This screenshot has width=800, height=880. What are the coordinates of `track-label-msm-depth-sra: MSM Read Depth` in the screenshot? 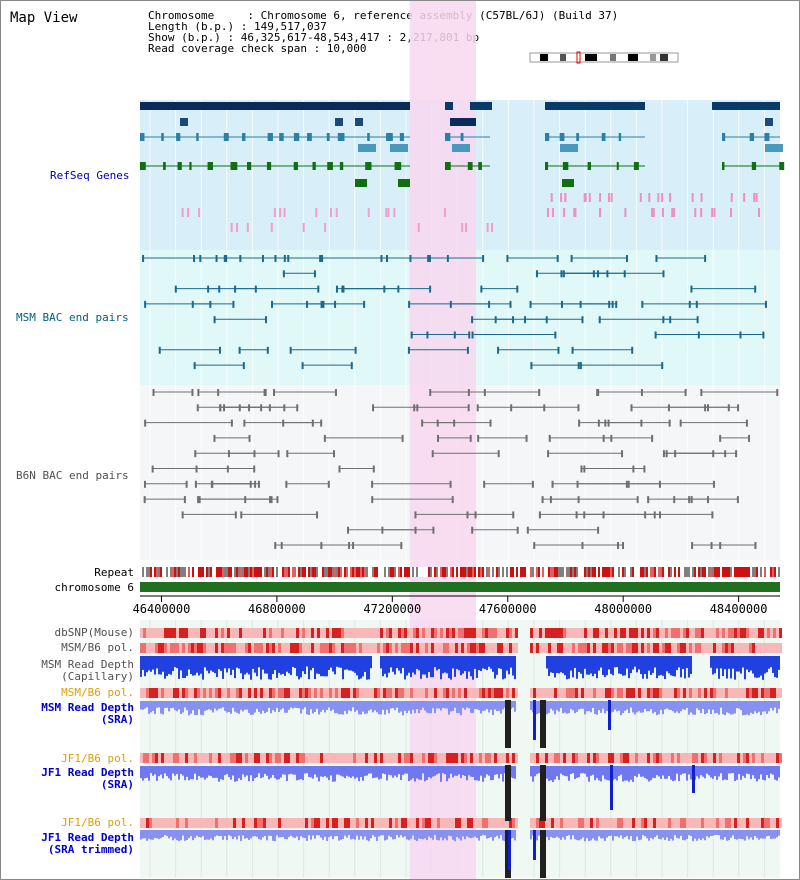 It's located at (87, 707).